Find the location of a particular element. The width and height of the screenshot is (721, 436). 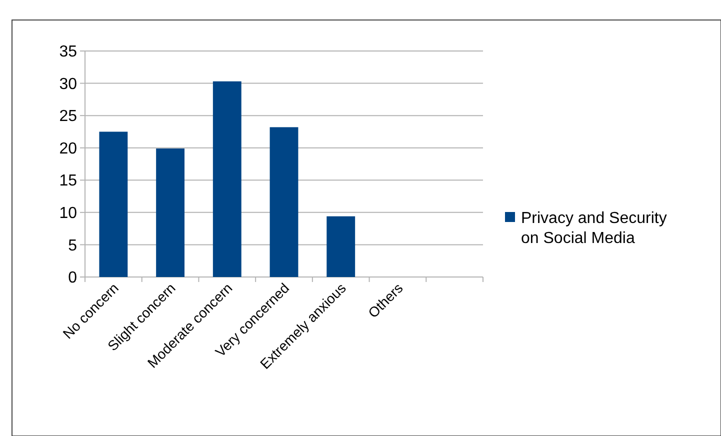

y-tick-label: 0 is located at coordinates (73, 278).